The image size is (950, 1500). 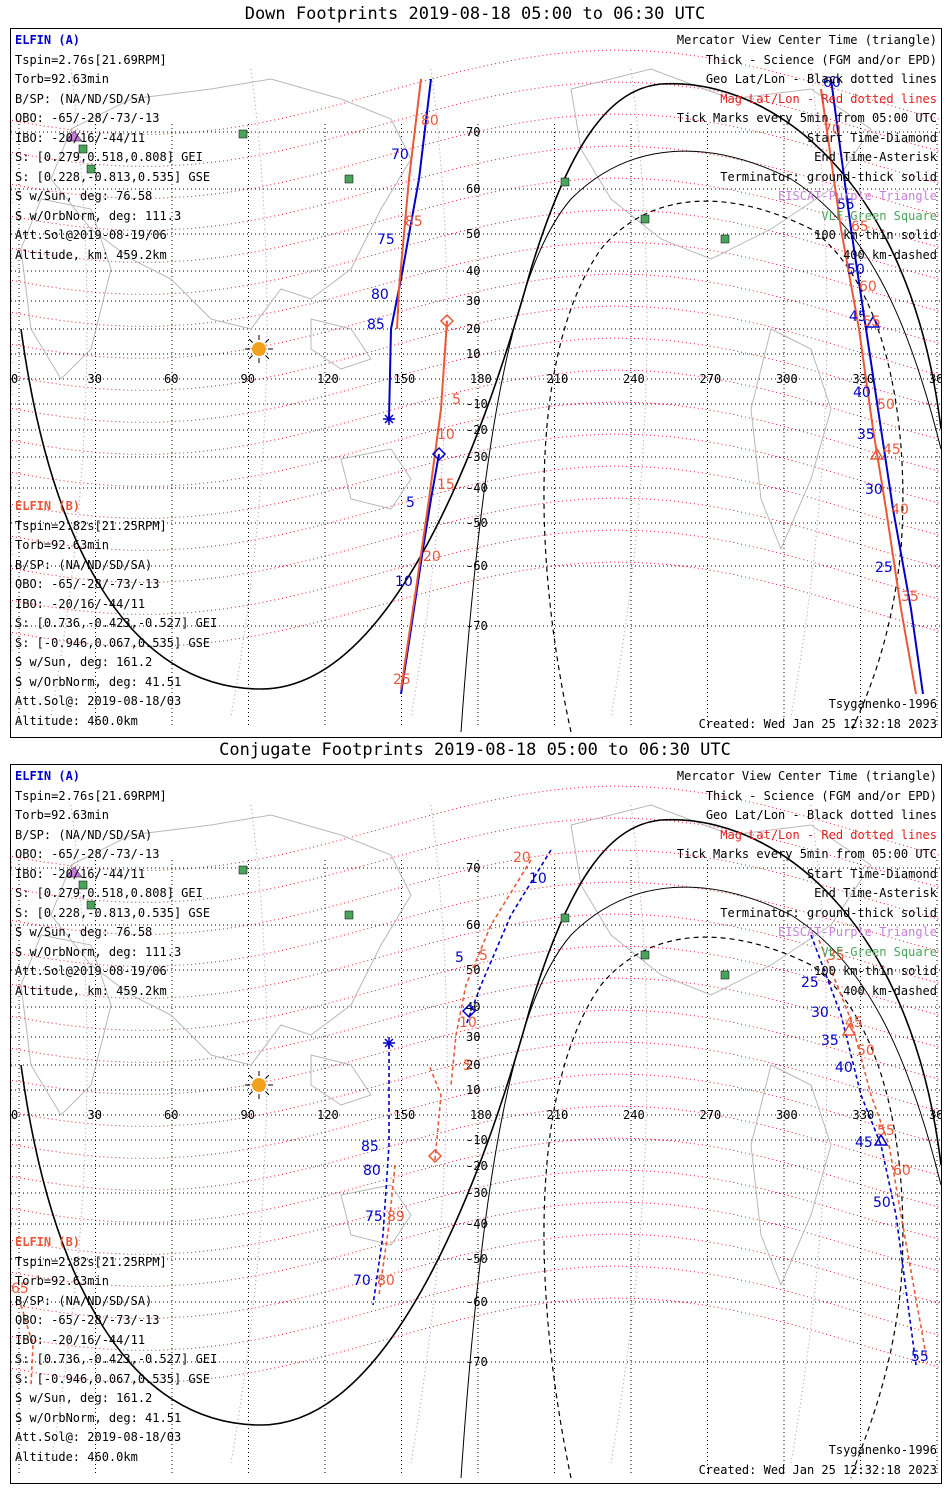 What do you see at coordinates (473, 132) in the screenshot?
I see `lat-tick-label: 70` at bounding box center [473, 132].